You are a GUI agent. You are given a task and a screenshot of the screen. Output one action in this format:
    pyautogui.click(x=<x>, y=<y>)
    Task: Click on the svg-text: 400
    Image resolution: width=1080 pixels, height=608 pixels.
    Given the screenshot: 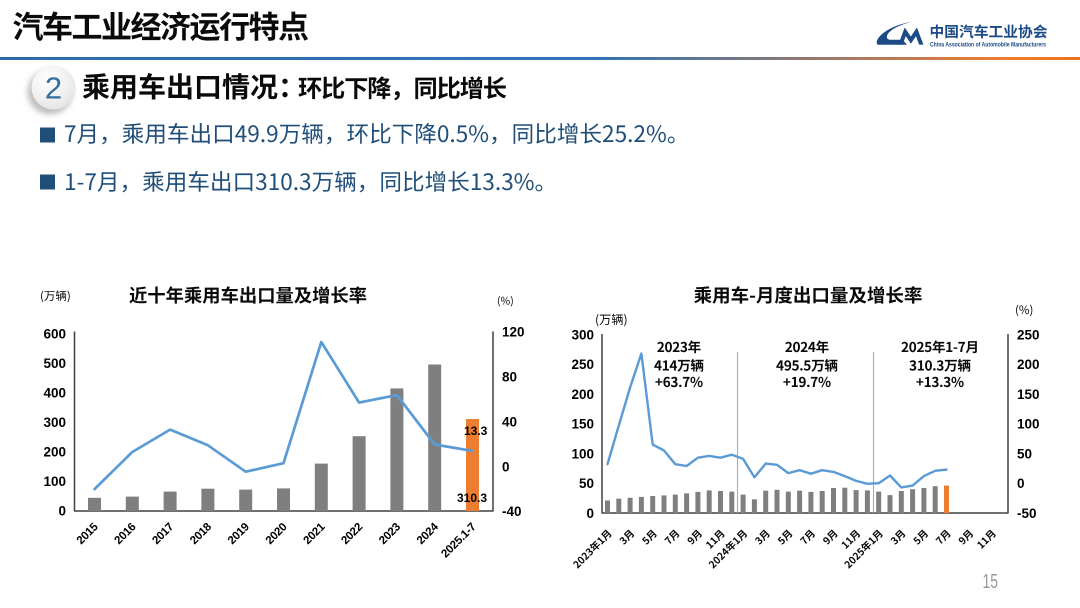 What is the action you would take?
    pyautogui.click(x=54, y=392)
    